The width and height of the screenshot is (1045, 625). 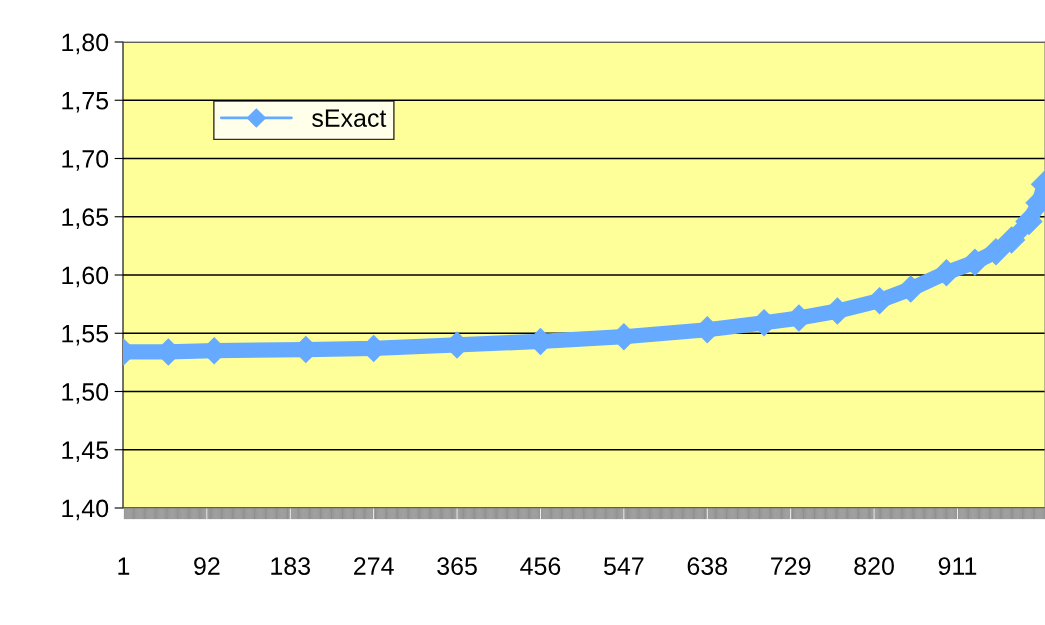 I want to click on legend-label: sExact, so click(x=349, y=118).